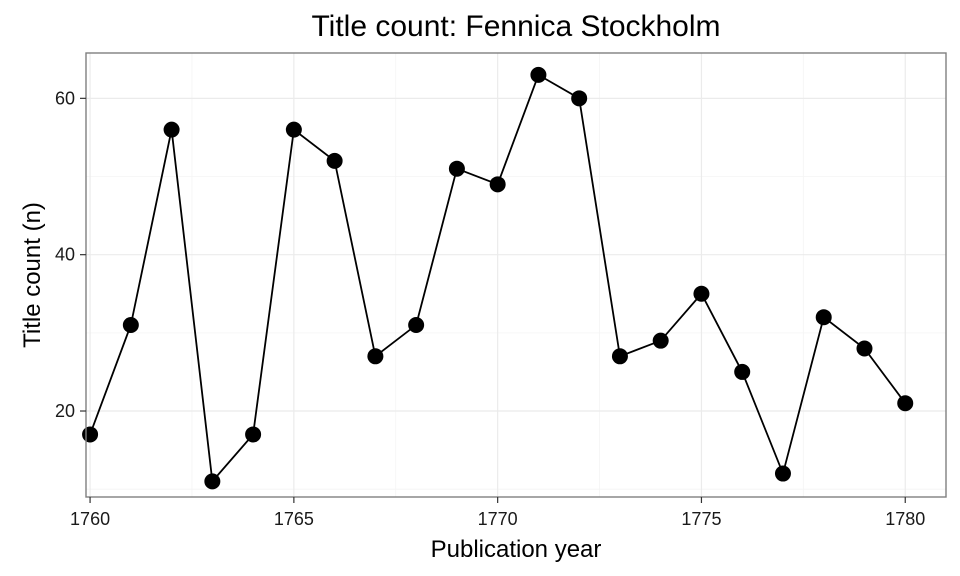  Describe the element at coordinates (65, 411) in the screenshot. I see `y-tick-label: 20` at that location.